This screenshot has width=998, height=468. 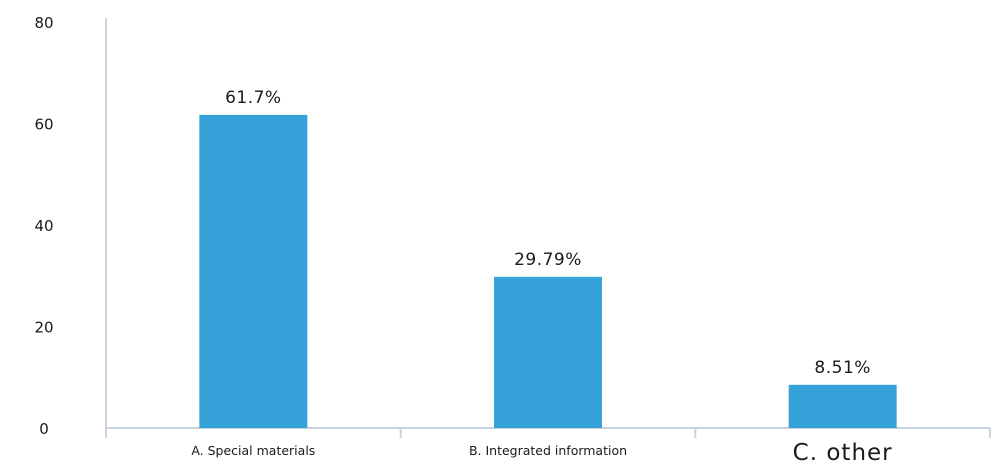 I want to click on data-label: 29.79%, so click(x=548, y=260).